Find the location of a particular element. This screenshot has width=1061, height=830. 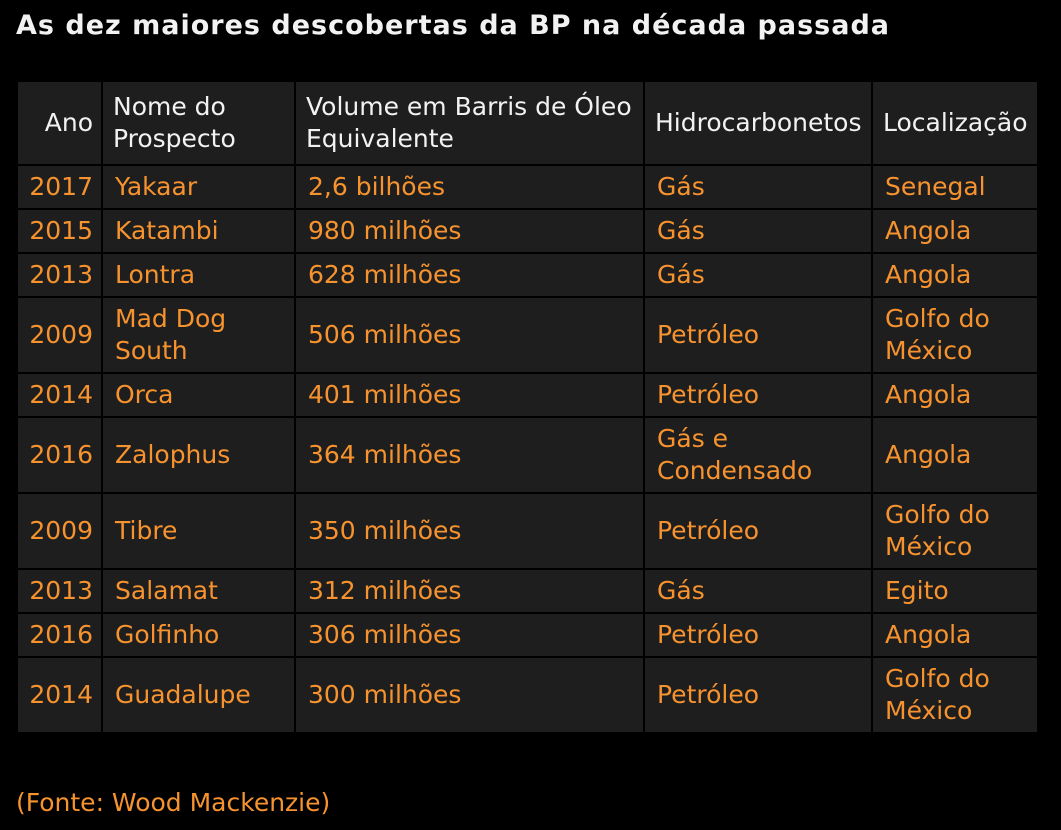

cell-year: 2017 is located at coordinates (59, 187).